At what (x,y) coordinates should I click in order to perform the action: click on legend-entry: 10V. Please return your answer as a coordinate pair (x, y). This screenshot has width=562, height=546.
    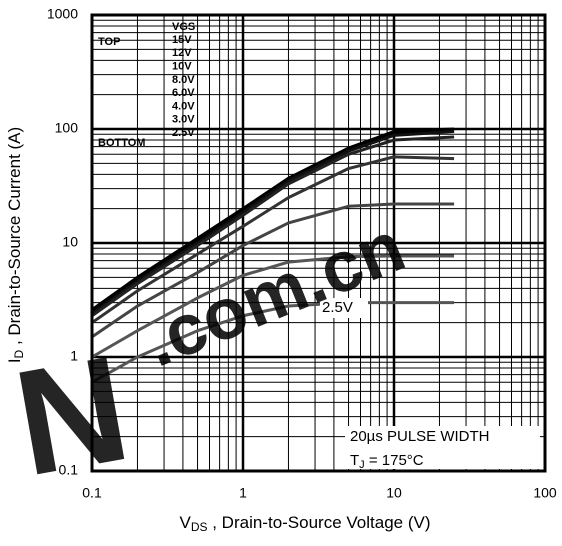
    Looking at the image, I should click on (182, 67).